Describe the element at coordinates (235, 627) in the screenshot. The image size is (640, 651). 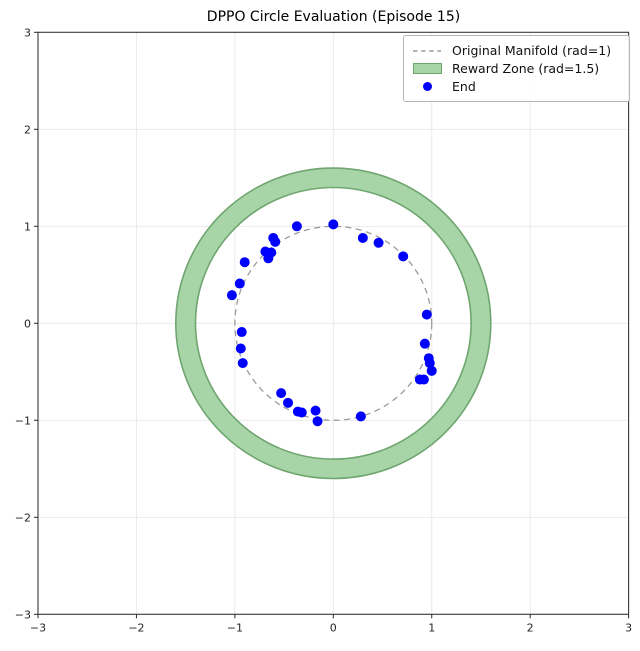
I see `x-tick-label: −1` at that location.